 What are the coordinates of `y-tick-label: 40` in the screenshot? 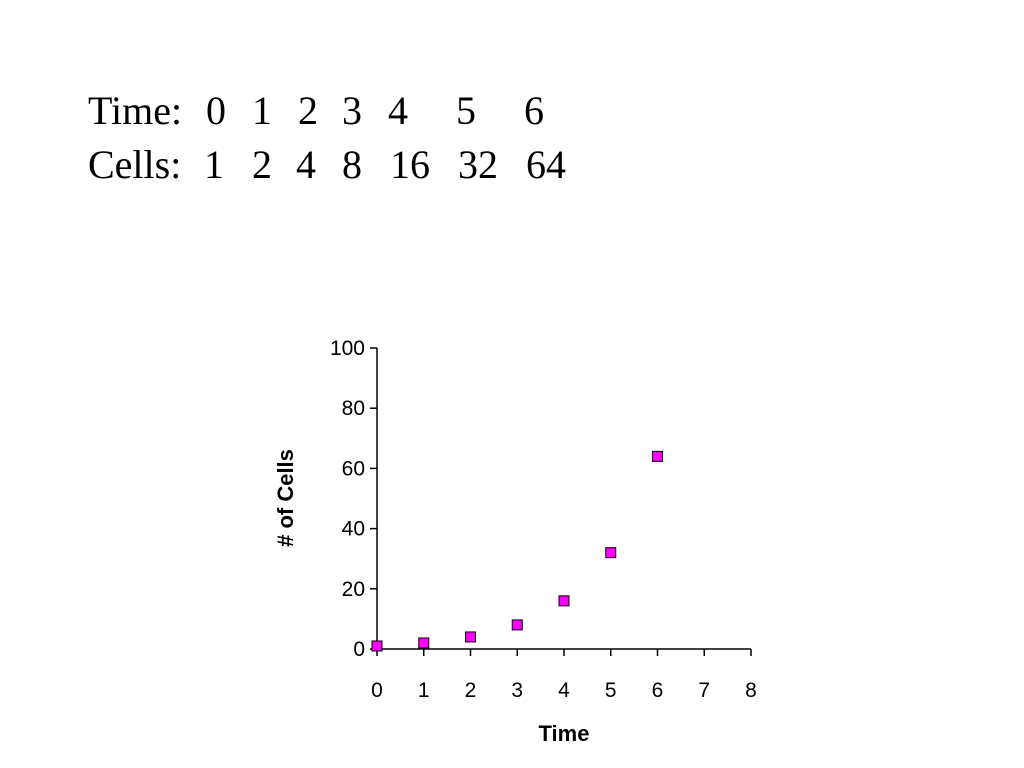 It's located at (353, 529).